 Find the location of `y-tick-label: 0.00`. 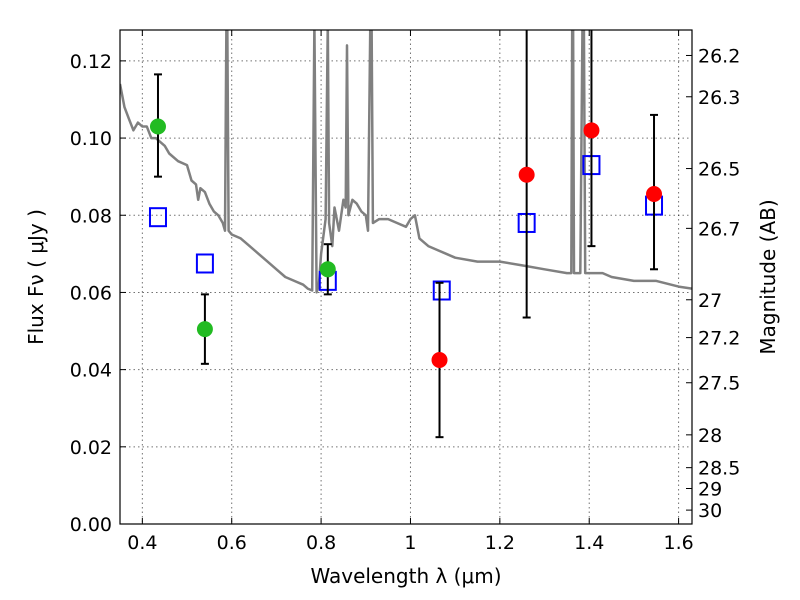

y-tick-label: 0.00 is located at coordinates (91, 525).